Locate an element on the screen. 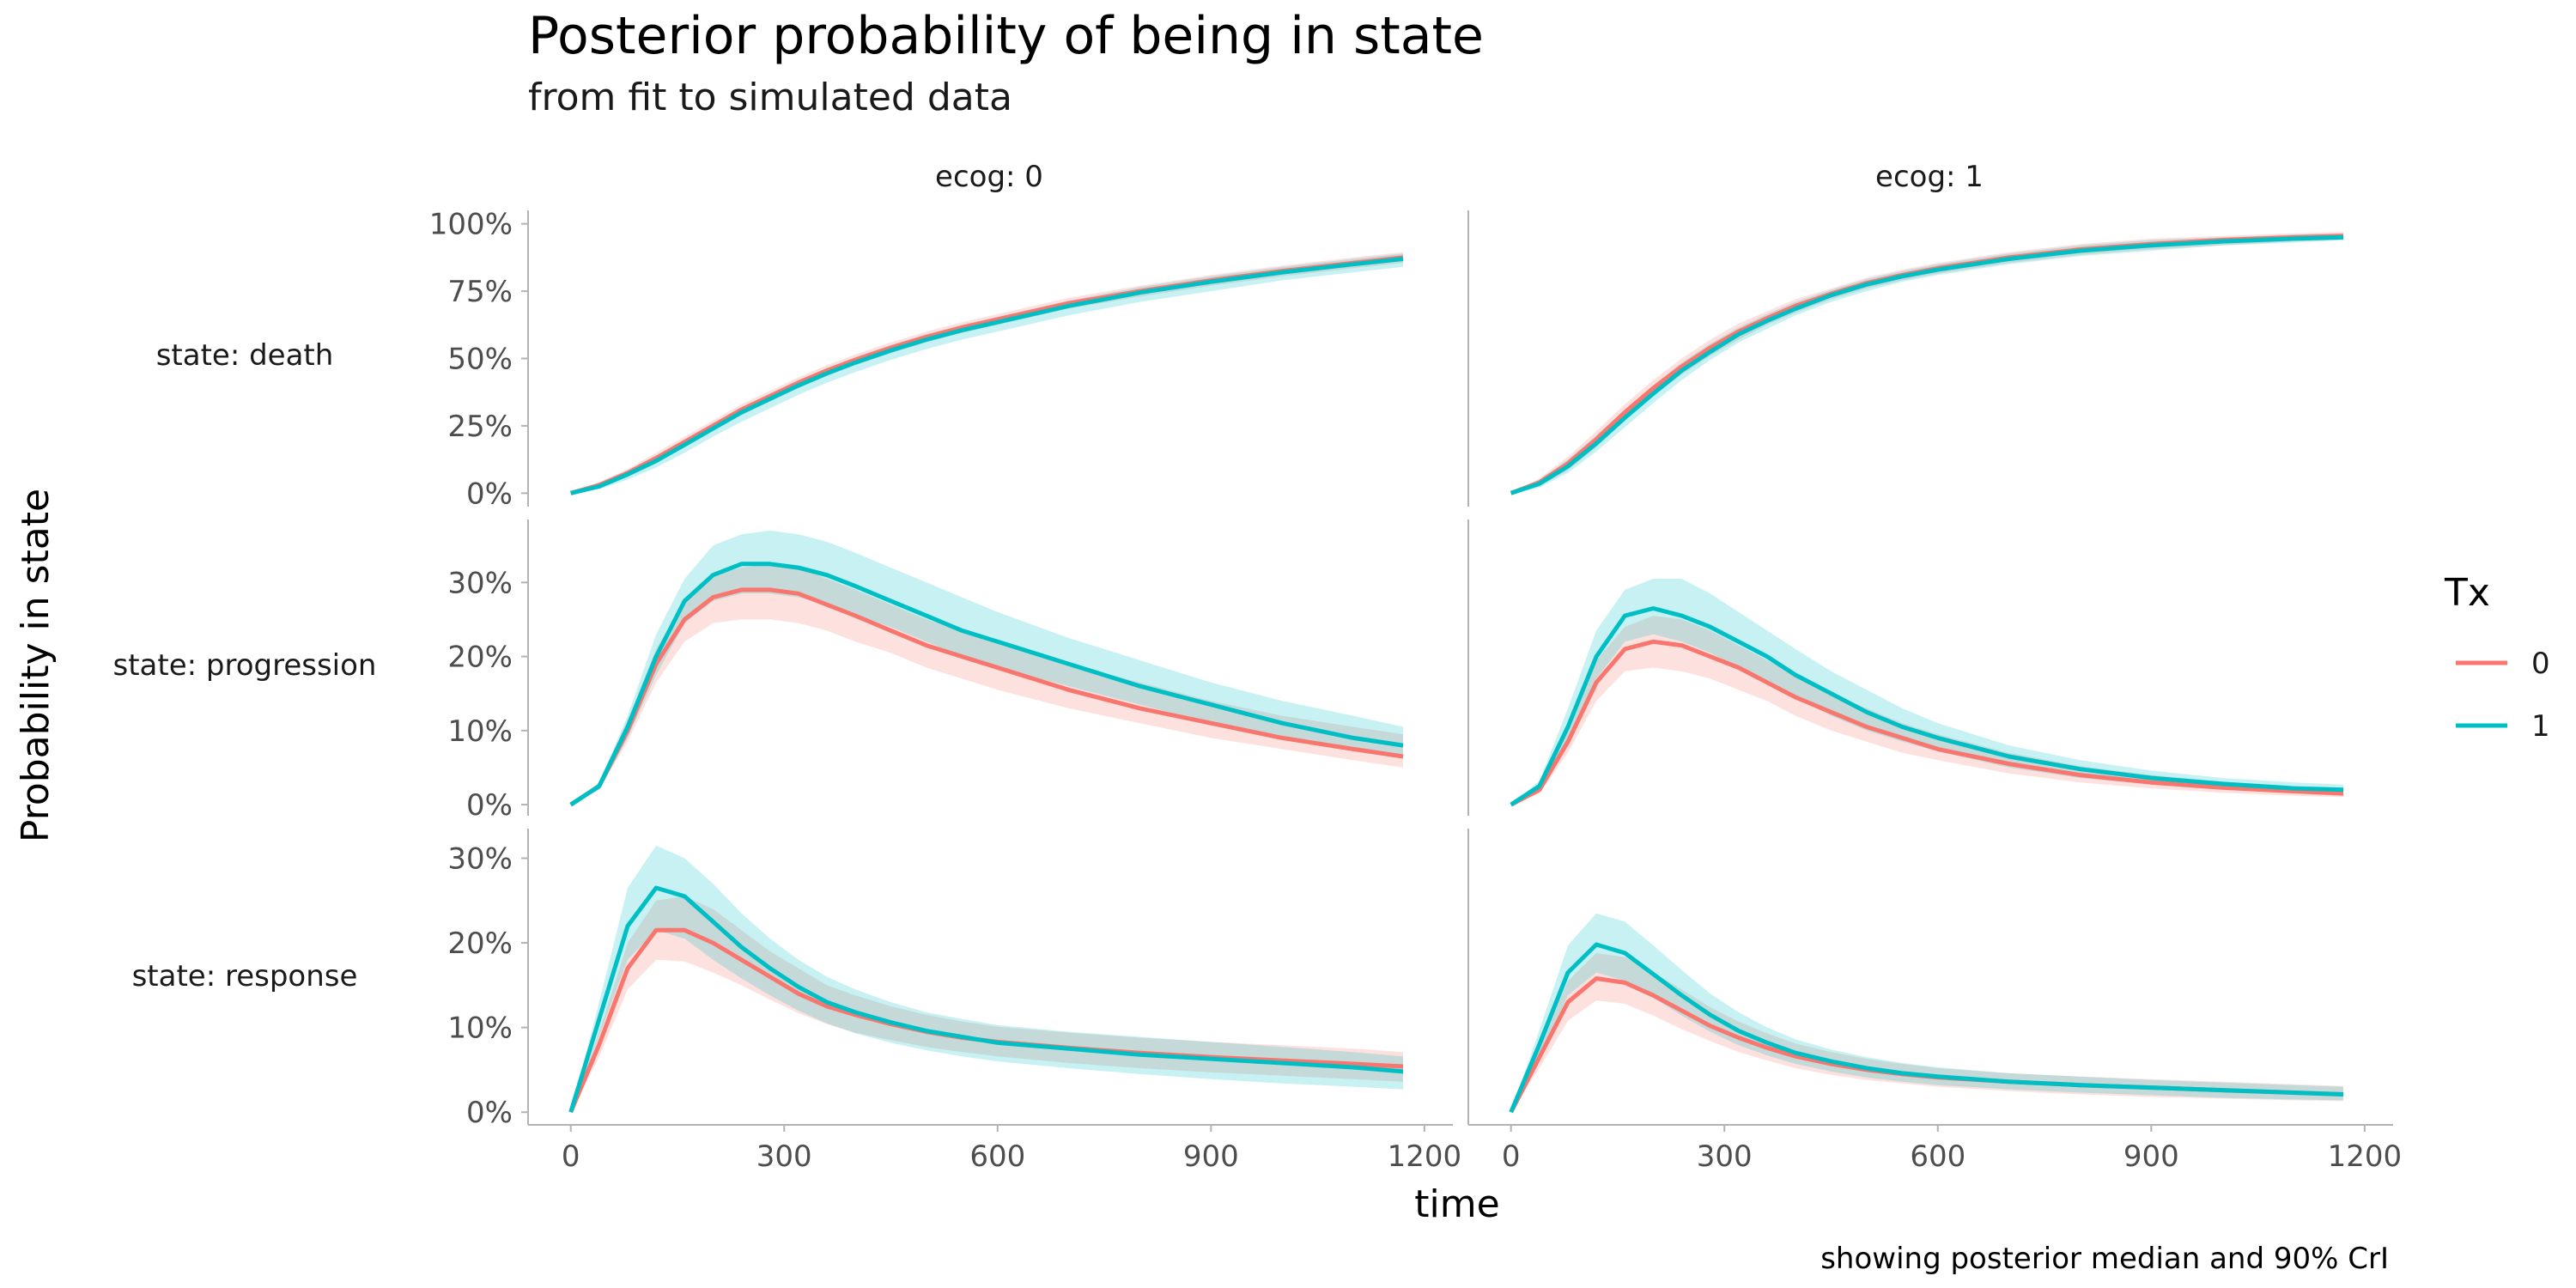 Image resolution: width=2576 pixels, height=1288 pixels. facet-row-strip-progression: state: progression is located at coordinates (245, 665).